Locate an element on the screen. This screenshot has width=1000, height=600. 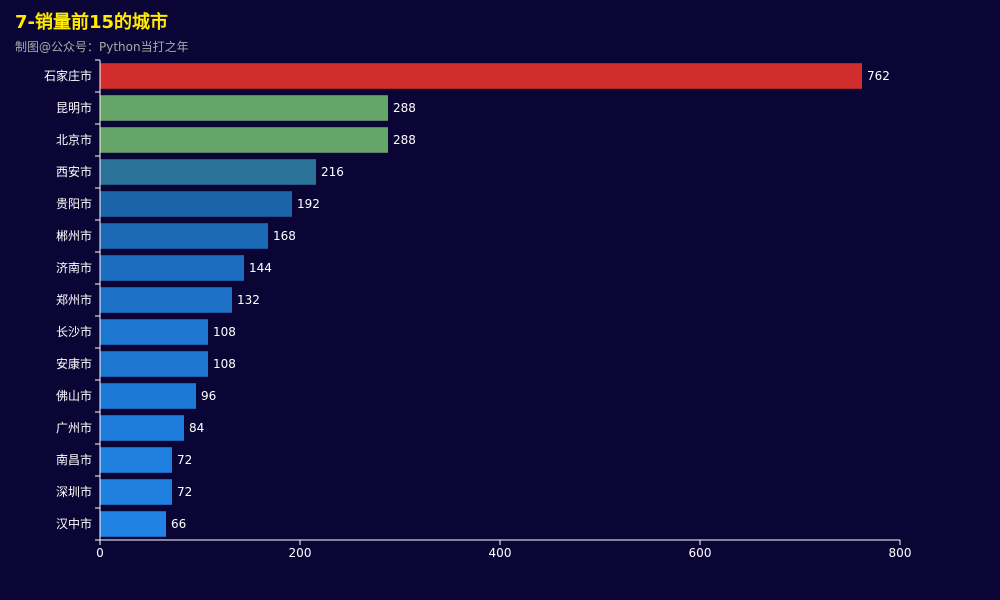
y-tick-label: 郴州市 is located at coordinates (74, 235).